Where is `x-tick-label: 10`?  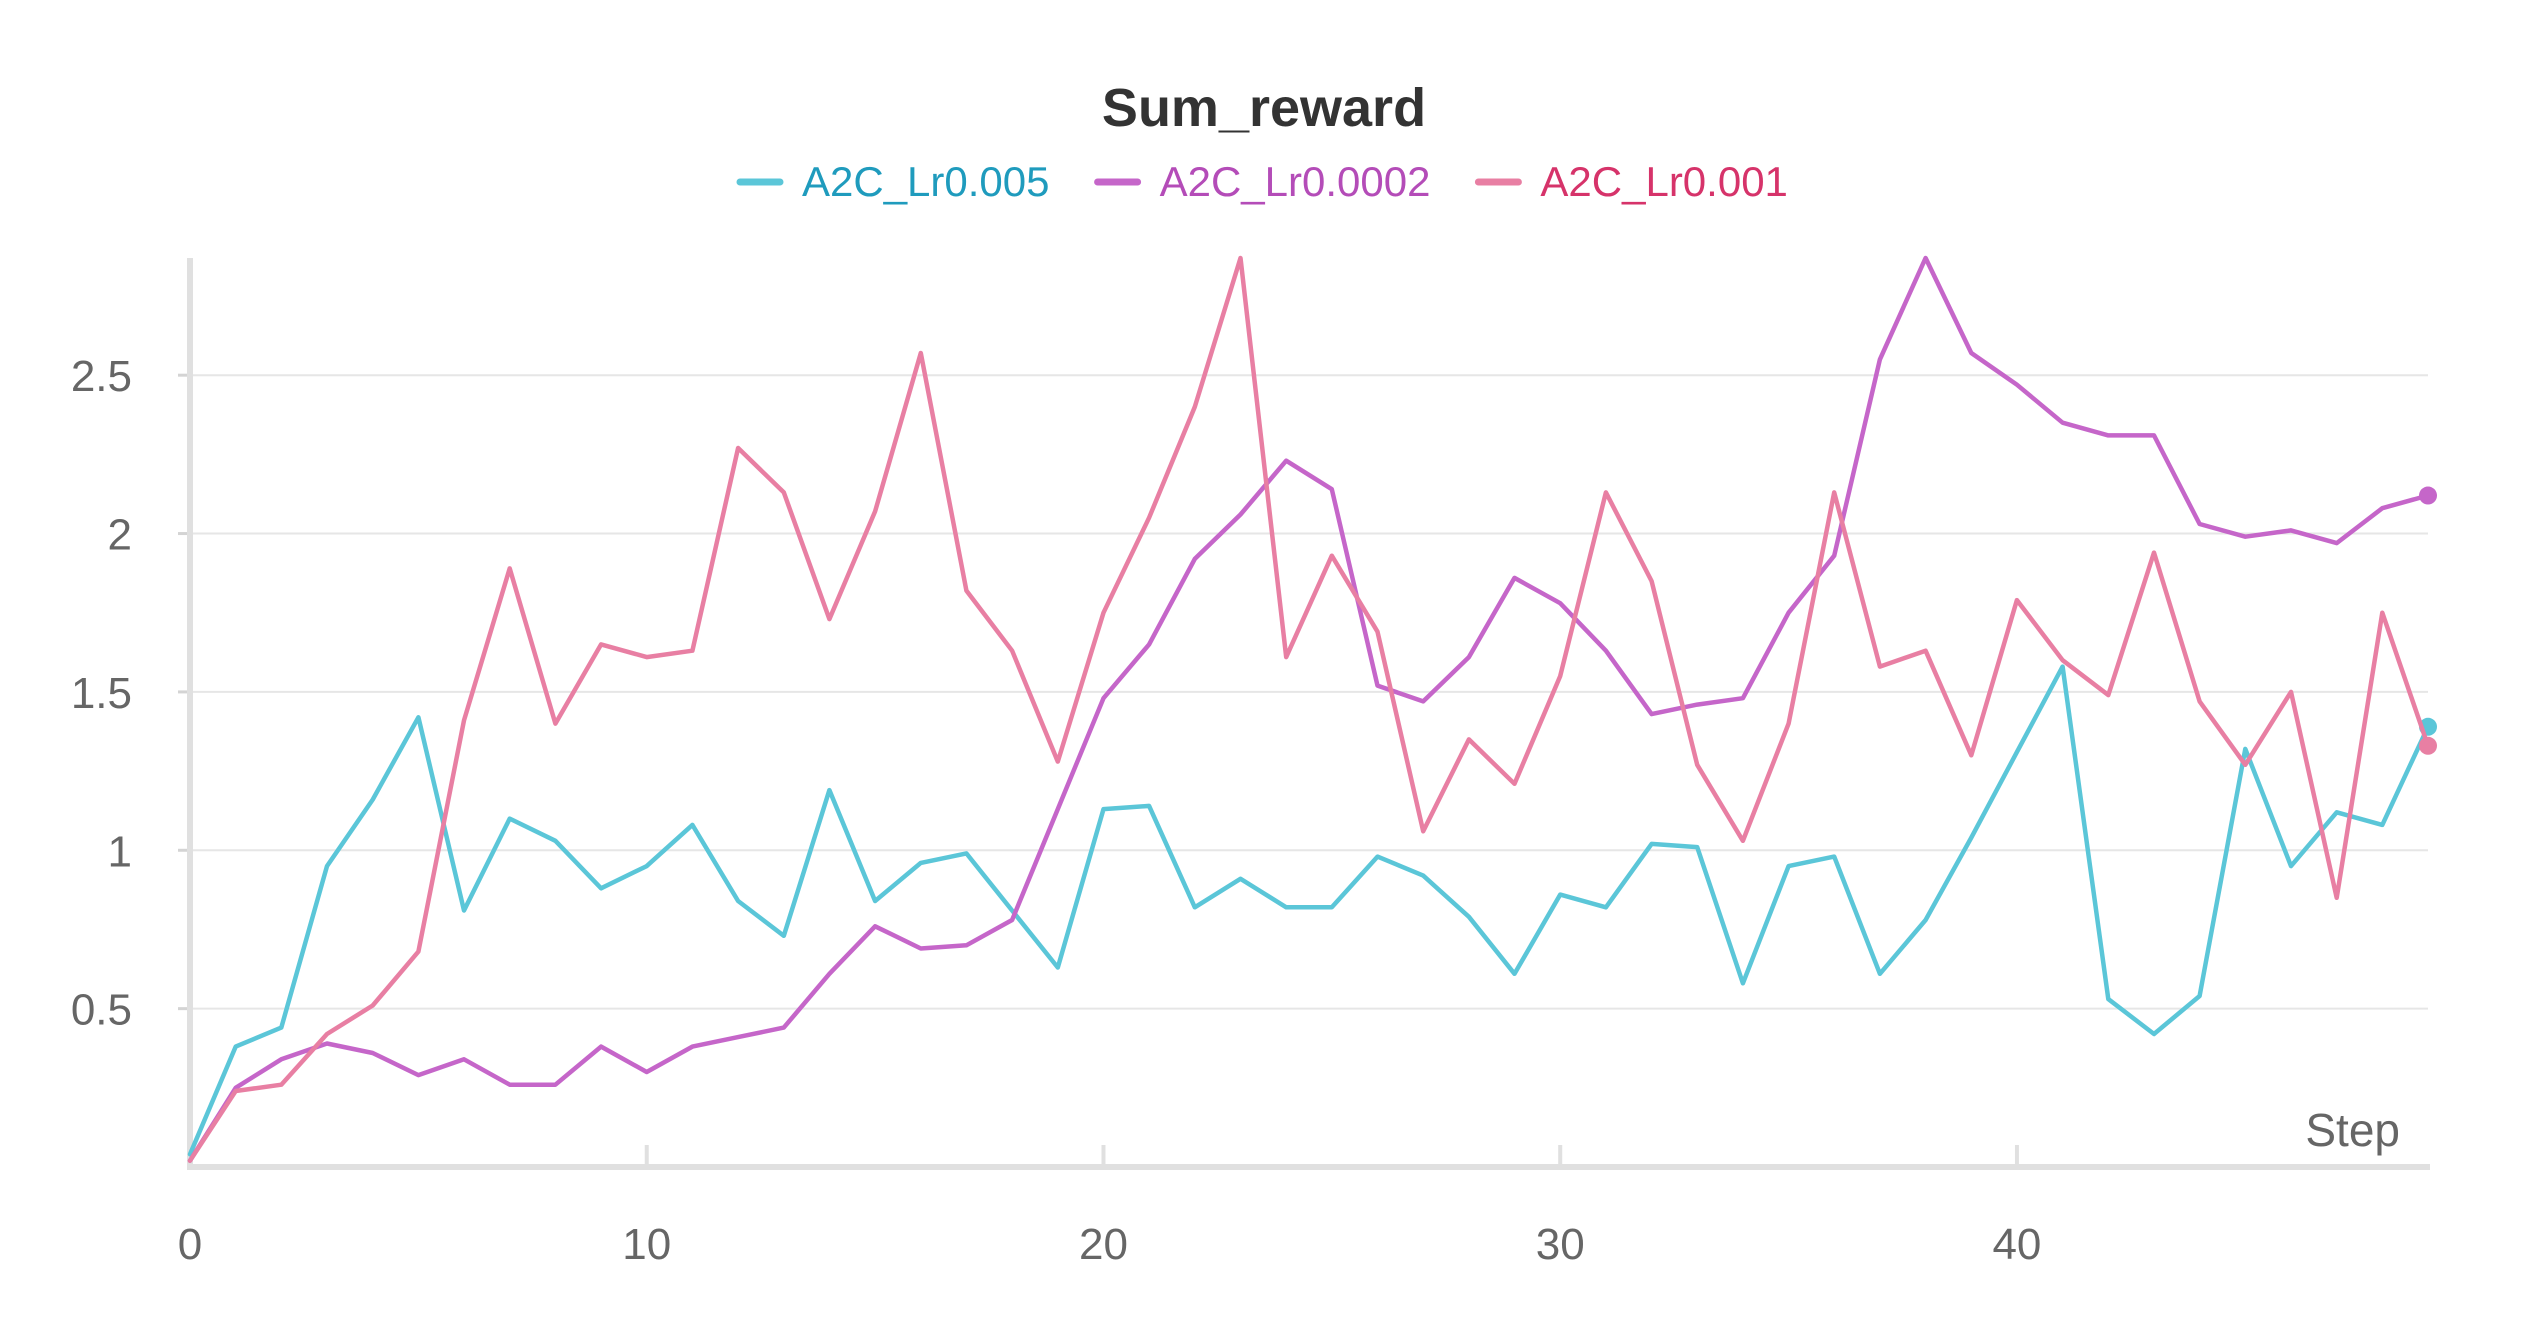
x-tick-label: 10 is located at coordinates (646, 1244).